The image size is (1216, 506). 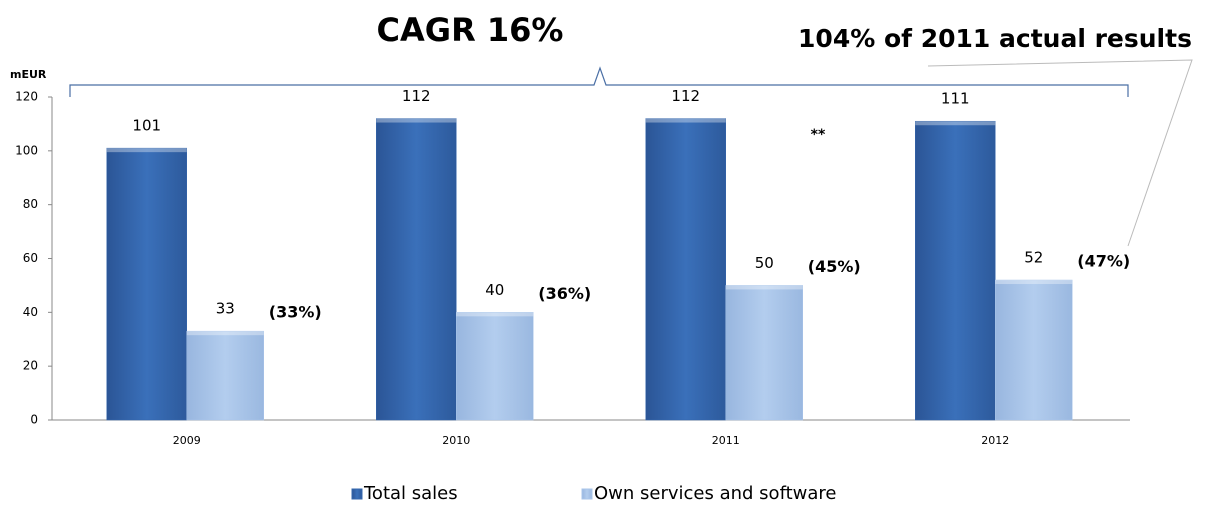 What do you see at coordinates (764, 263) in the screenshot?
I see `data-label: 50` at bounding box center [764, 263].